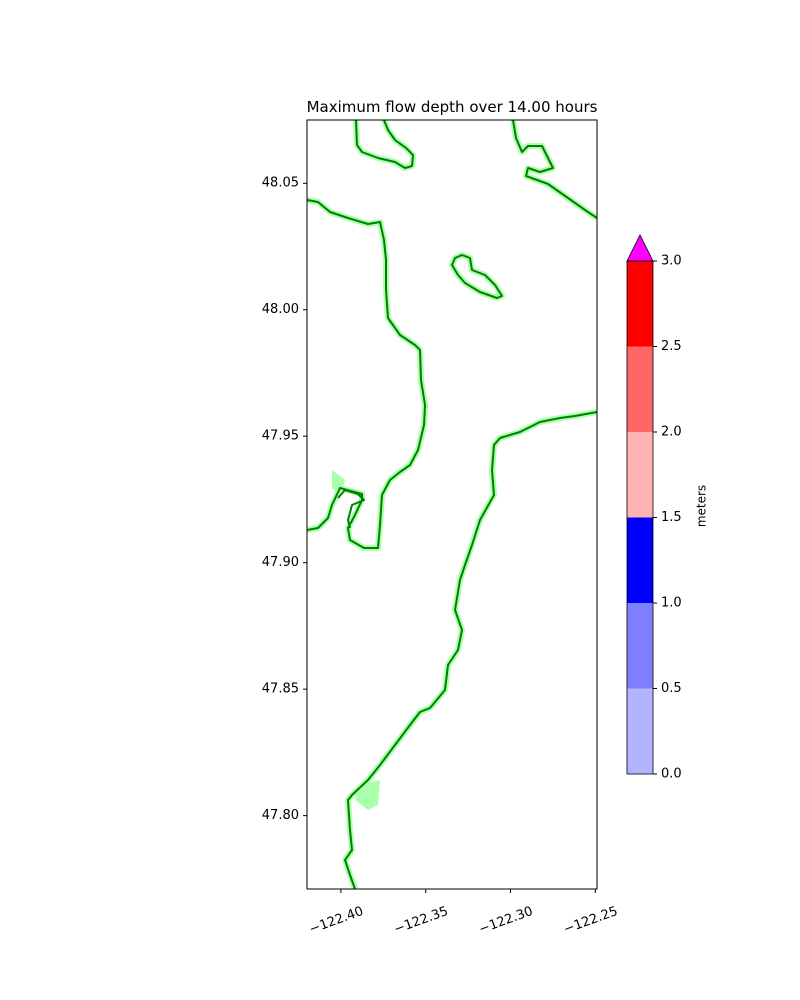  Describe the element at coordinates (506, 920) in the screenshot. I see `x-tick-label: −122.30` at that location.